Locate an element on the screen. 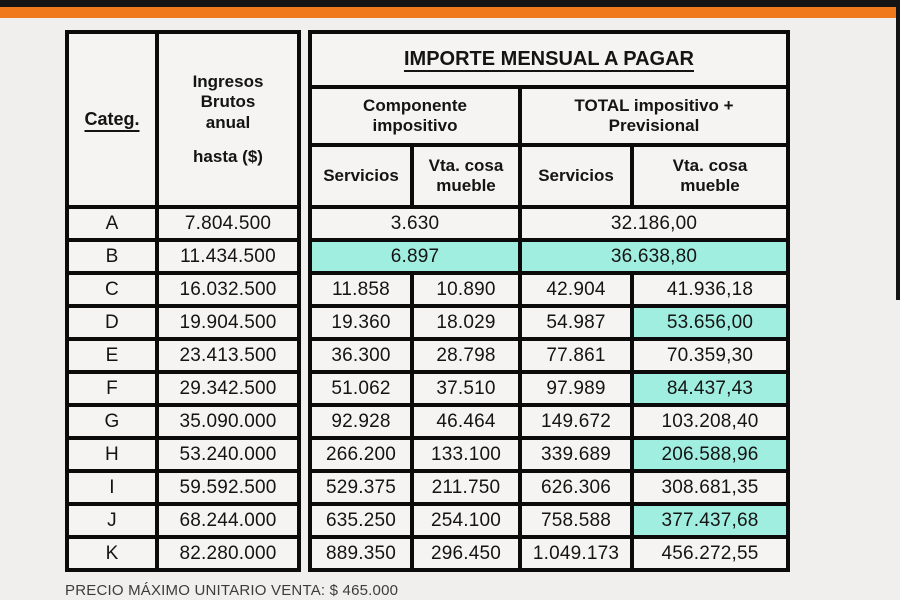 The height and width of the screenshot is (600, 900). cell-servicios-total: 626.306 is located at coordinates (576, 487).